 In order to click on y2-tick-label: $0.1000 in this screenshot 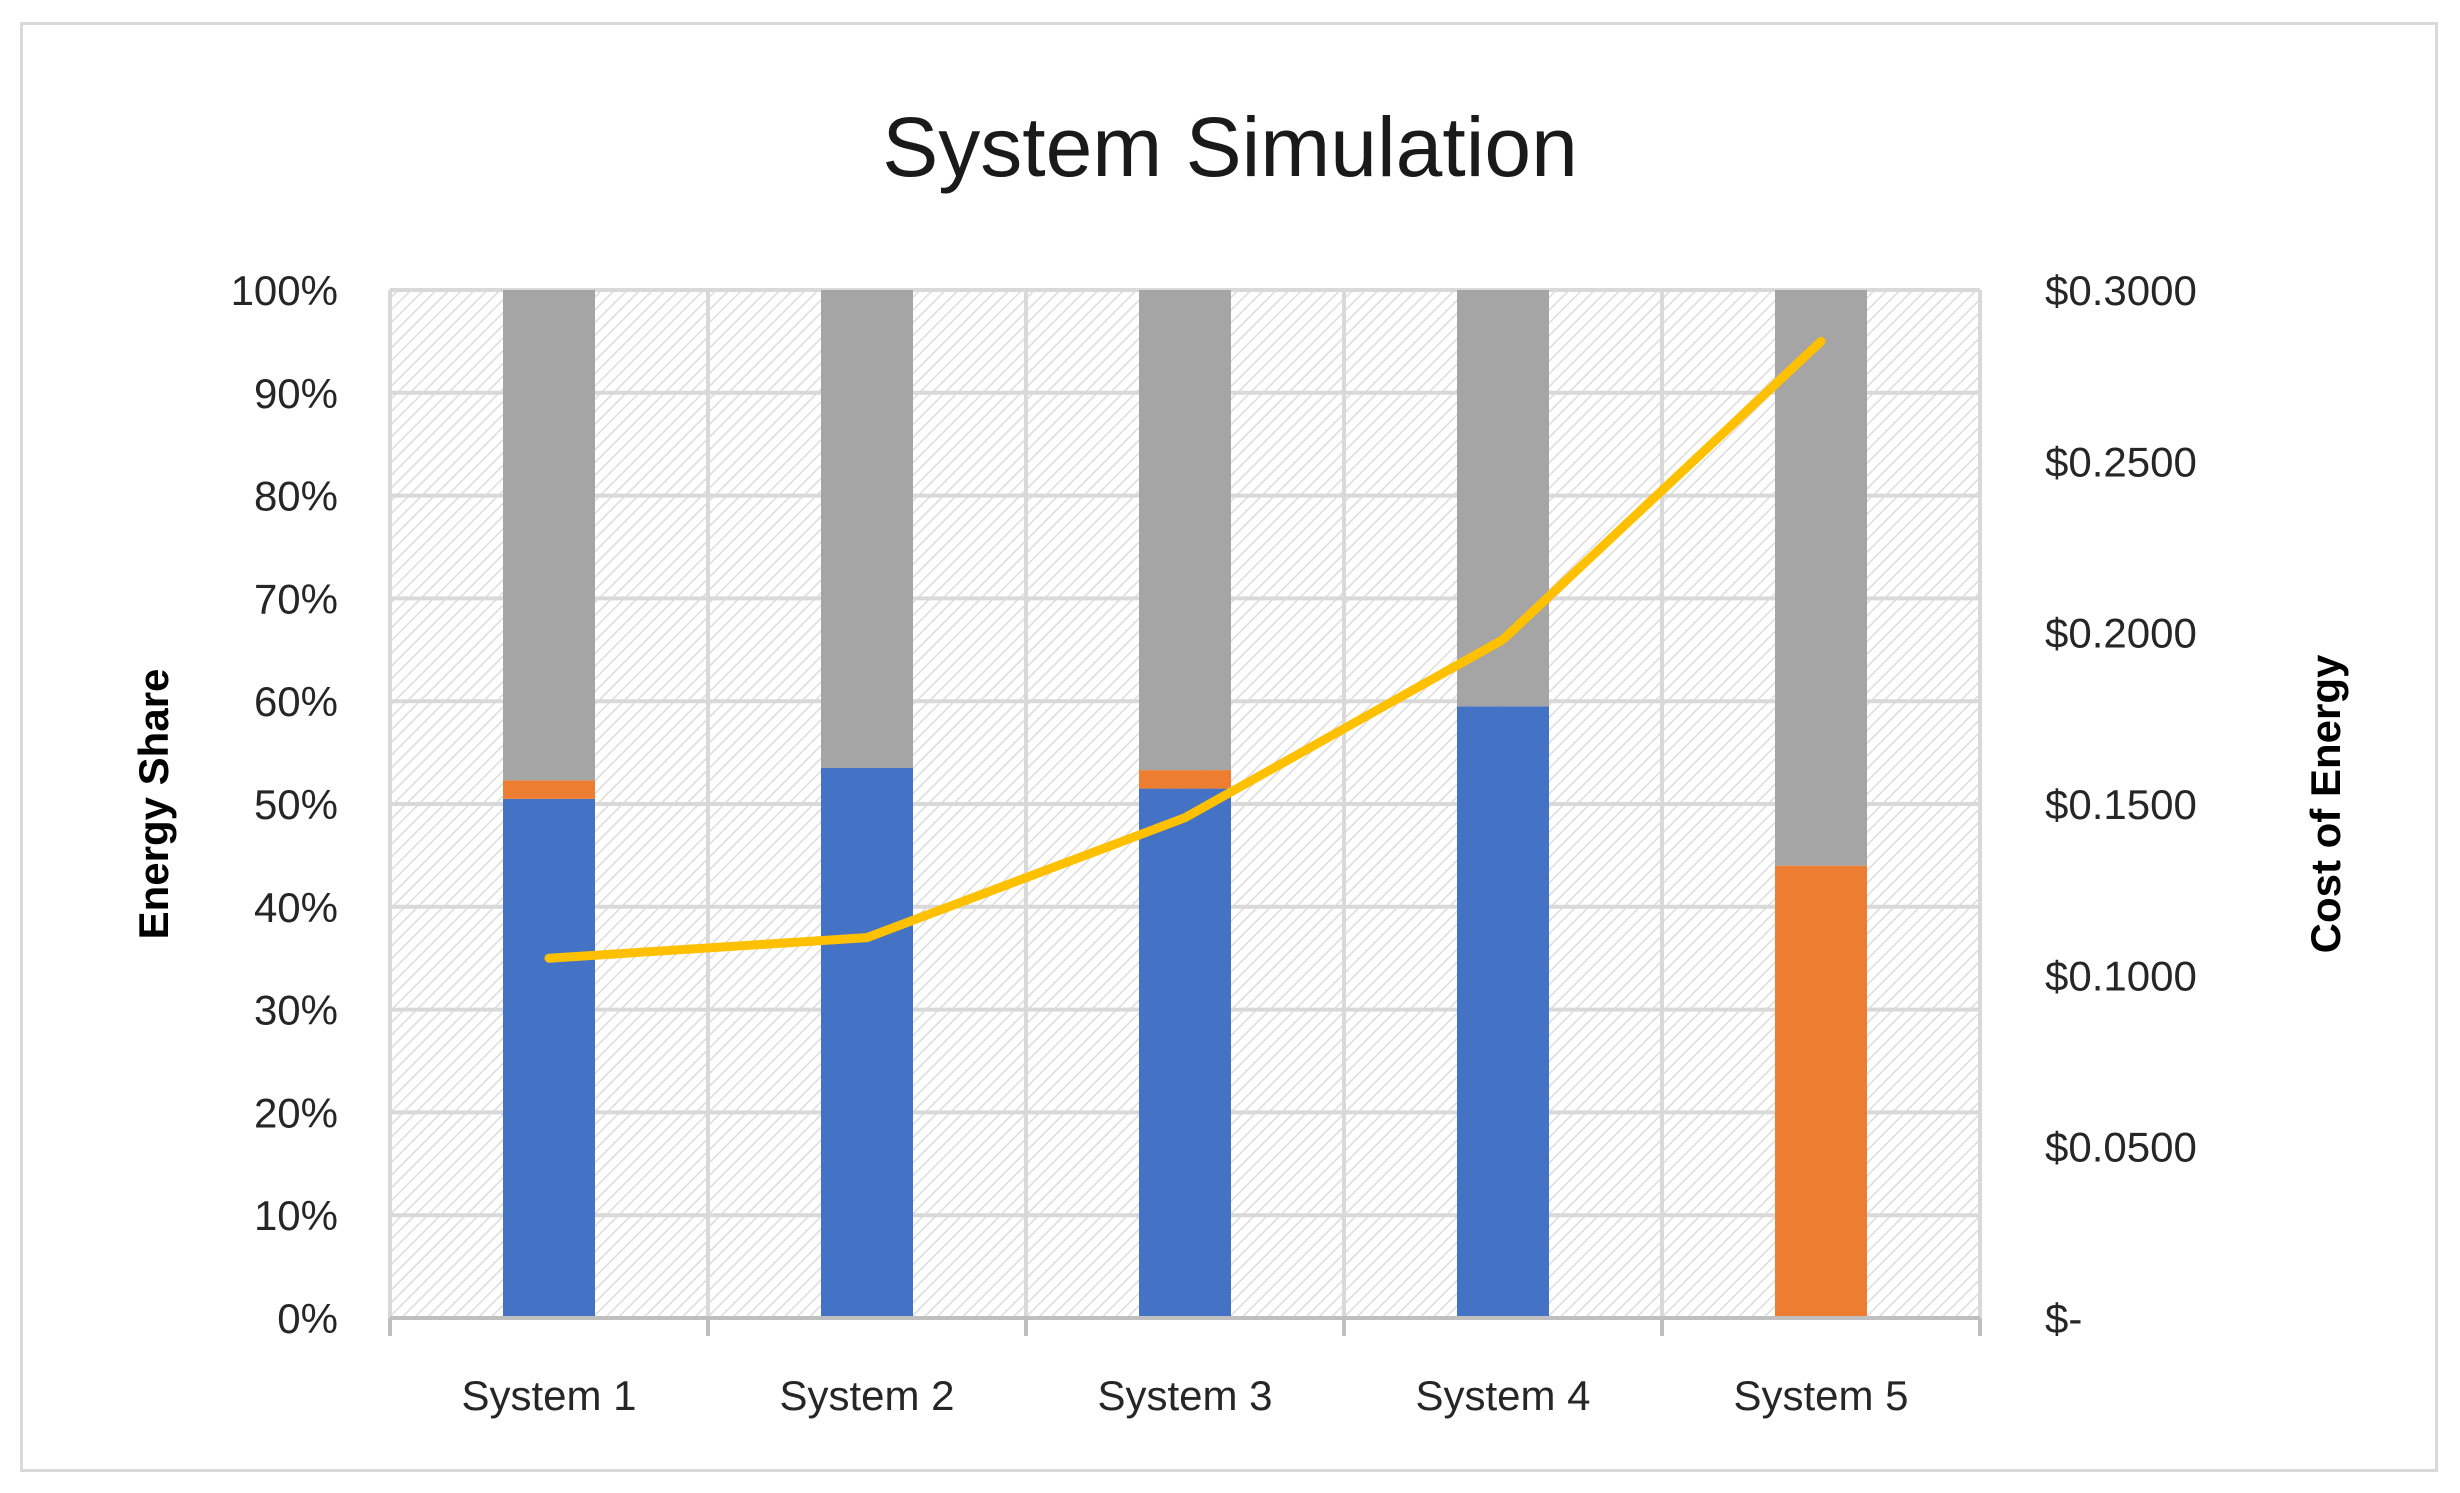, I will do `click(2121, 975)`.